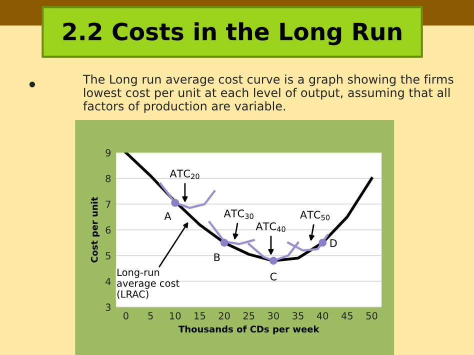 This screenshot has height=355, width=474. What do you see at coordinates (333, 243) in the screenshot?
I see `annotation: D` at bounding box center [333, 243].